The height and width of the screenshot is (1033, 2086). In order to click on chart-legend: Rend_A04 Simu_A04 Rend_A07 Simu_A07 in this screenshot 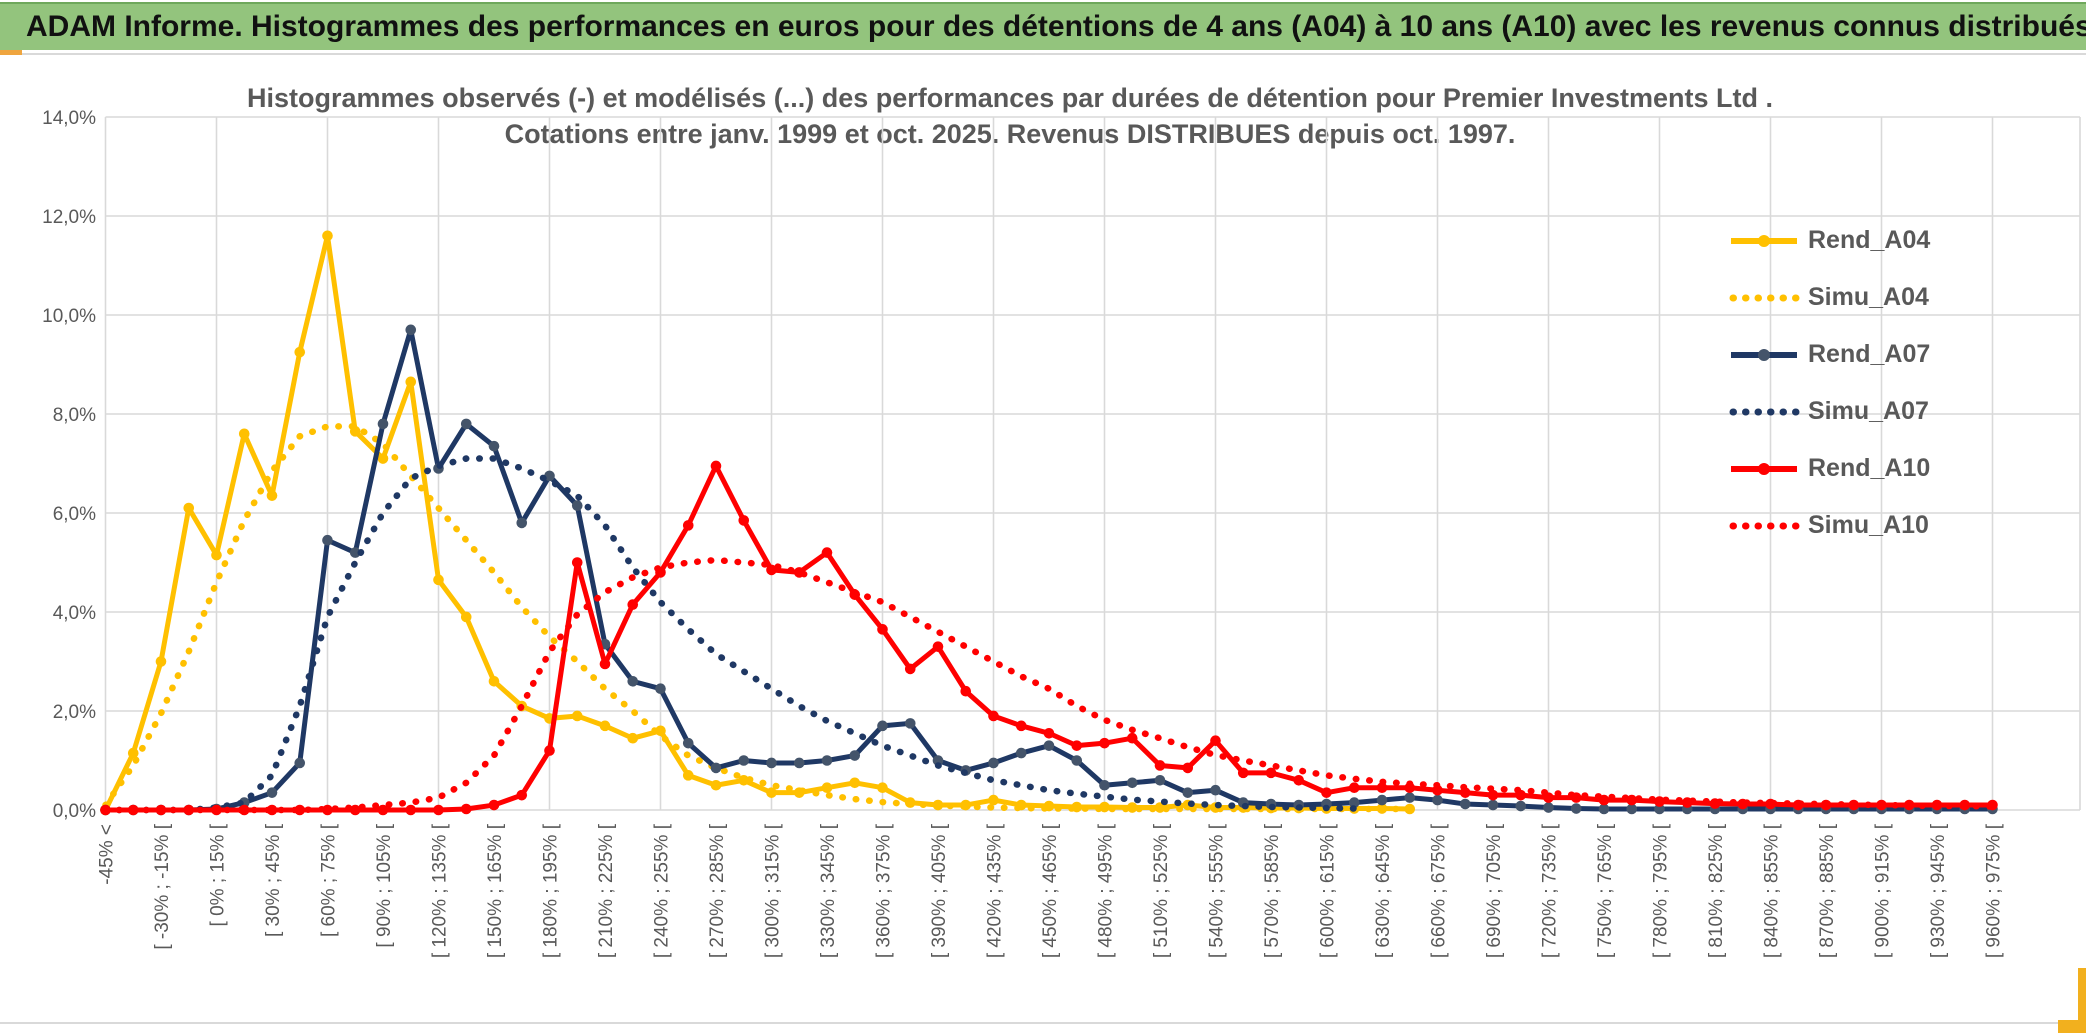, I will do `click(1878, 383)`.